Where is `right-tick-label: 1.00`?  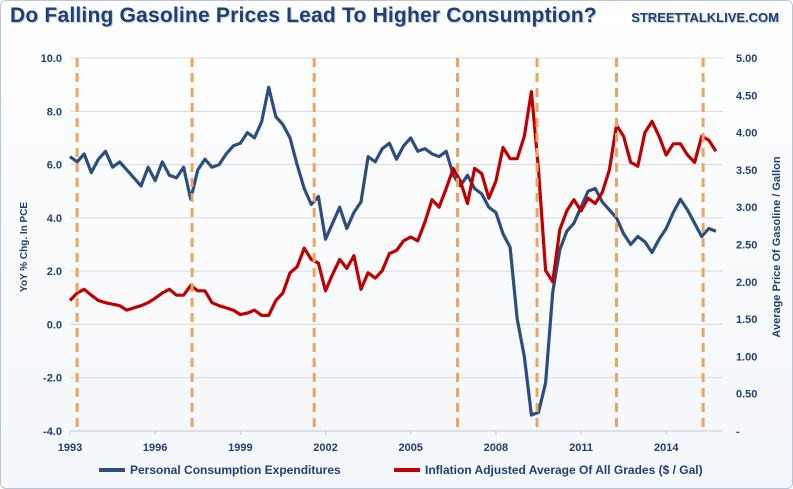 right-tick-label: 1.00 is located at coordinates (746, 357).